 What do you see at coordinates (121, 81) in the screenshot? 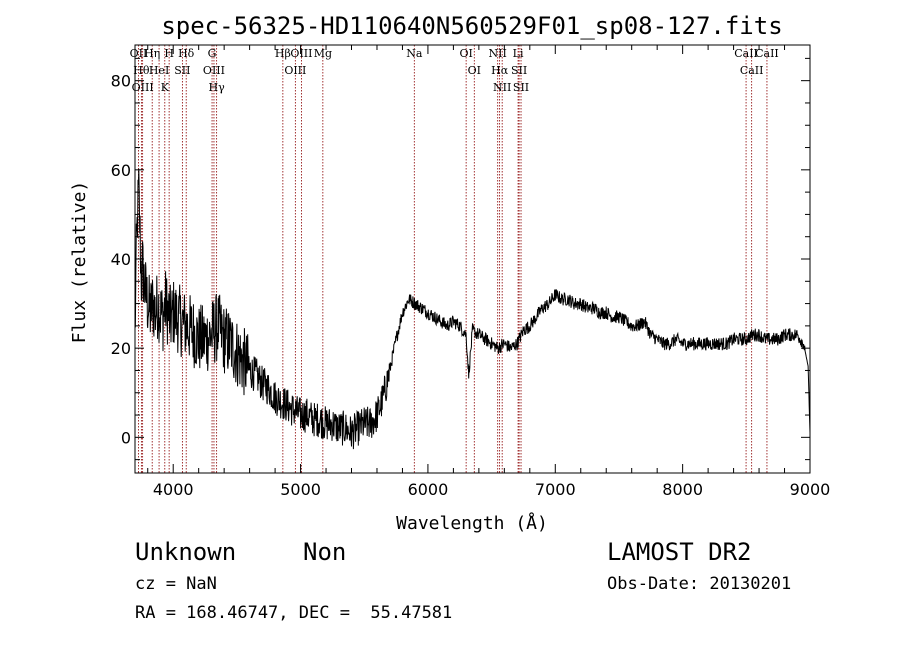
I see `y-tick-label: 80` at bounding box center [121, 81].